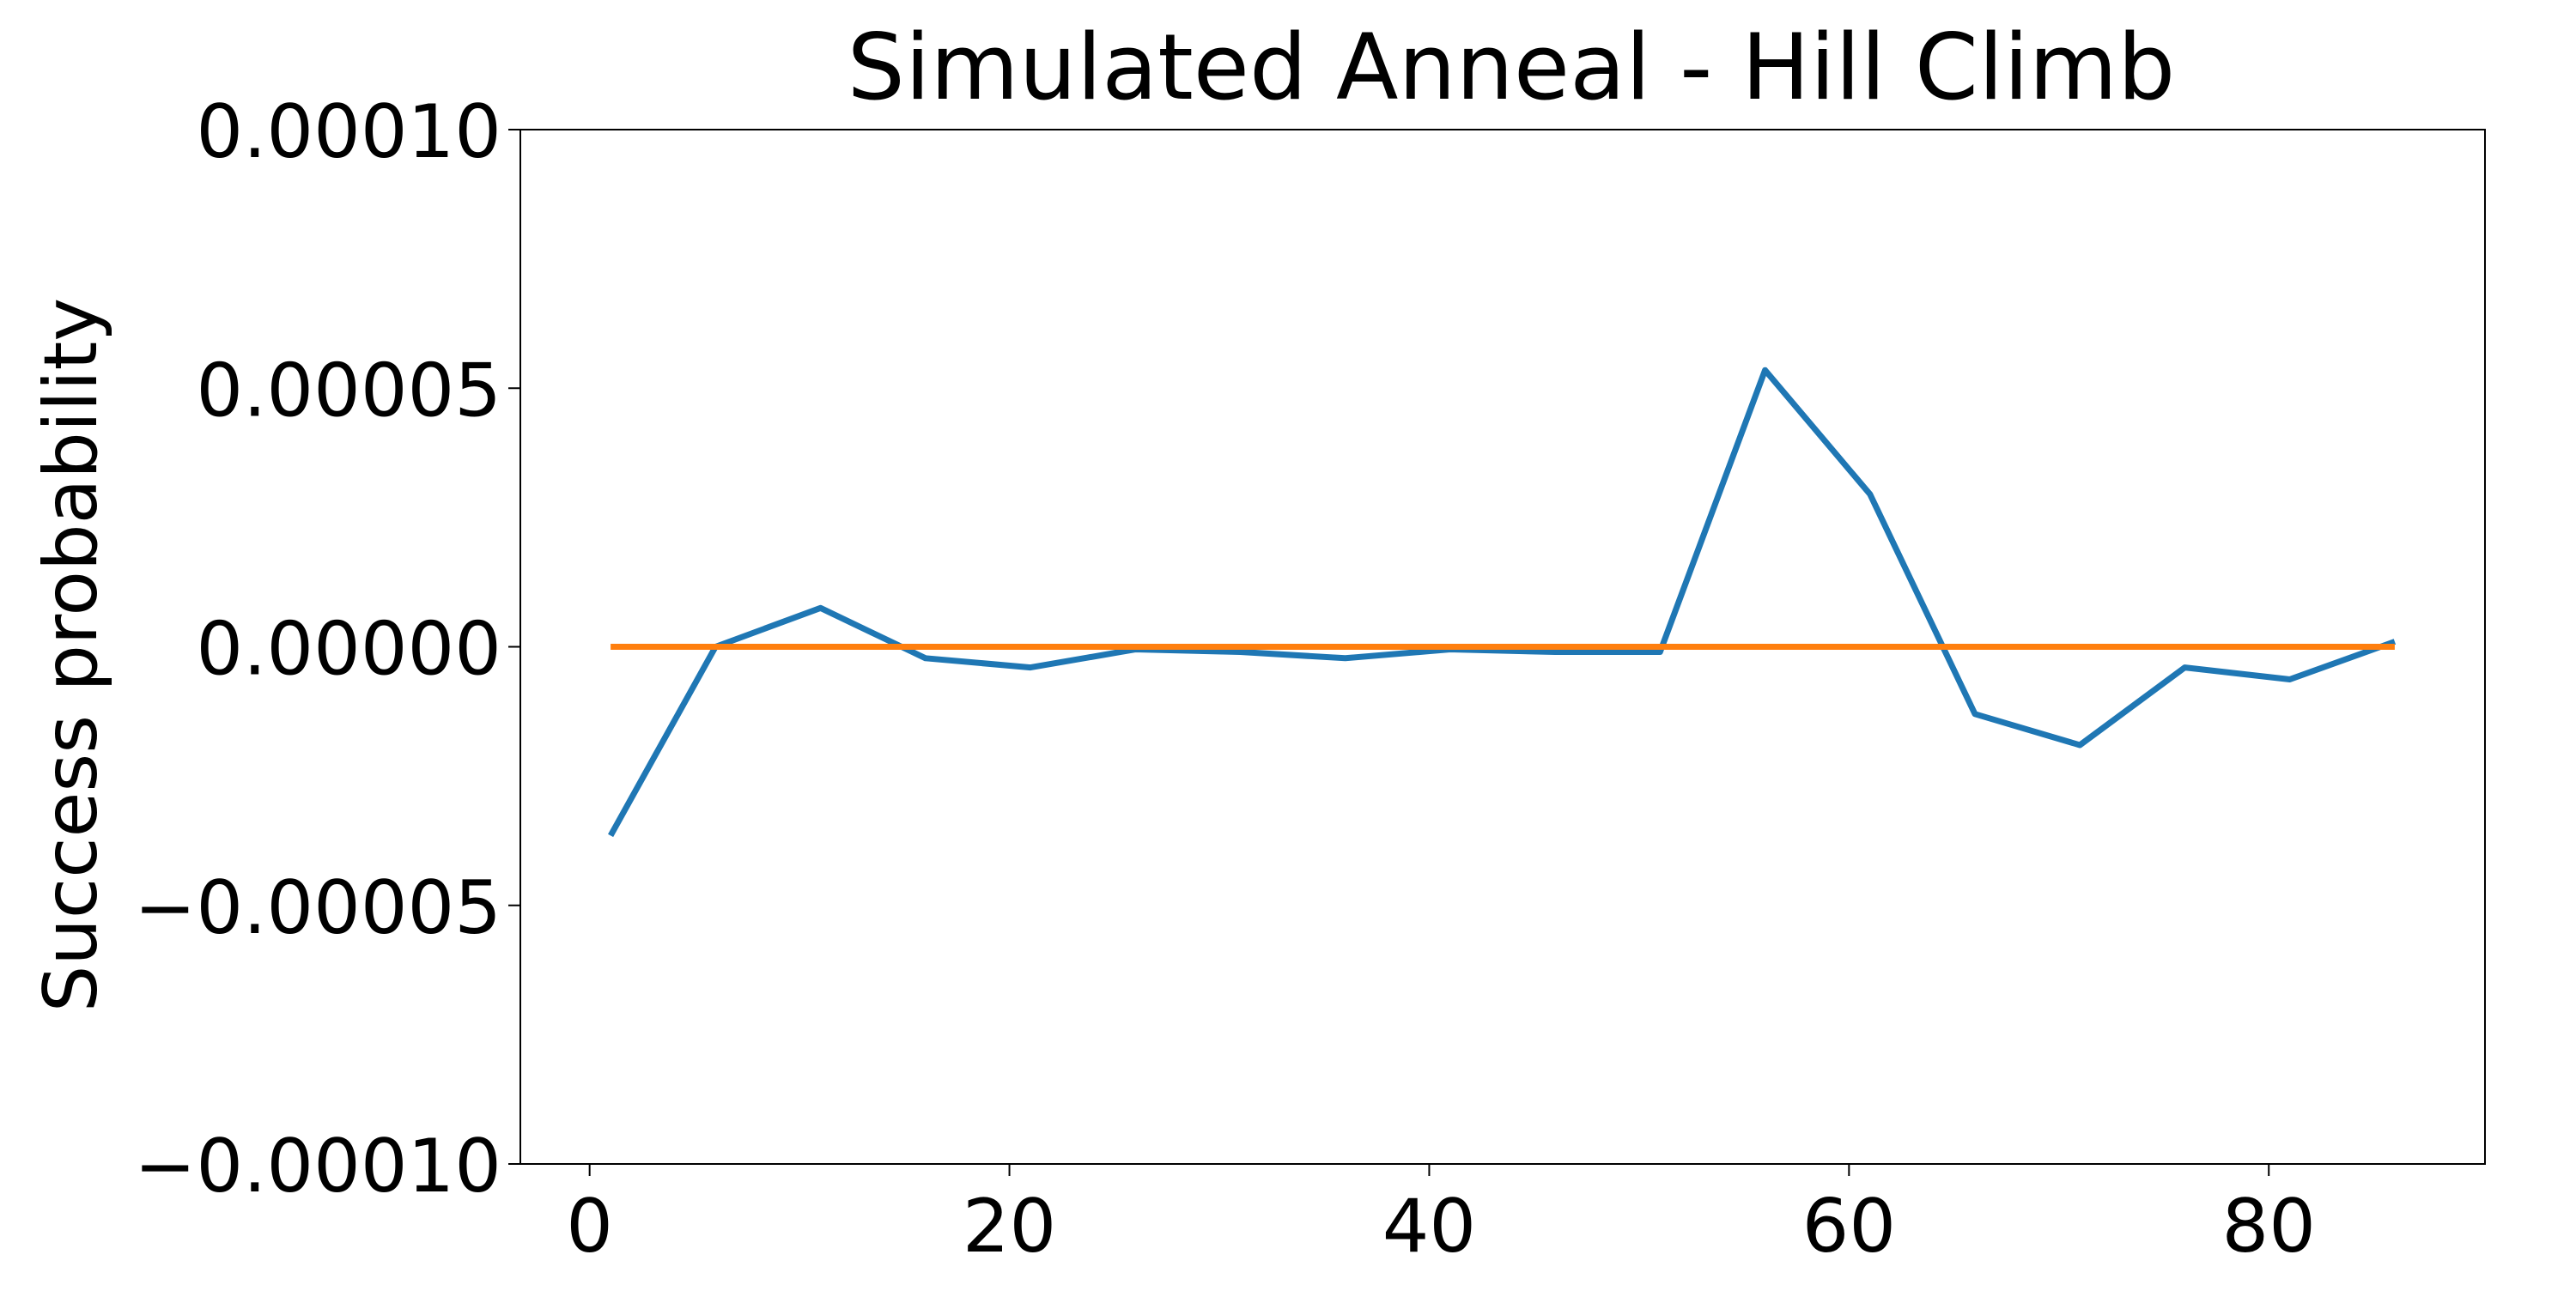 This screenshot has width=2576, height=1291. Describe the element at coordinates (348, 132) in the screenshot. I see `y-tick-label: 0.00010` at that location.